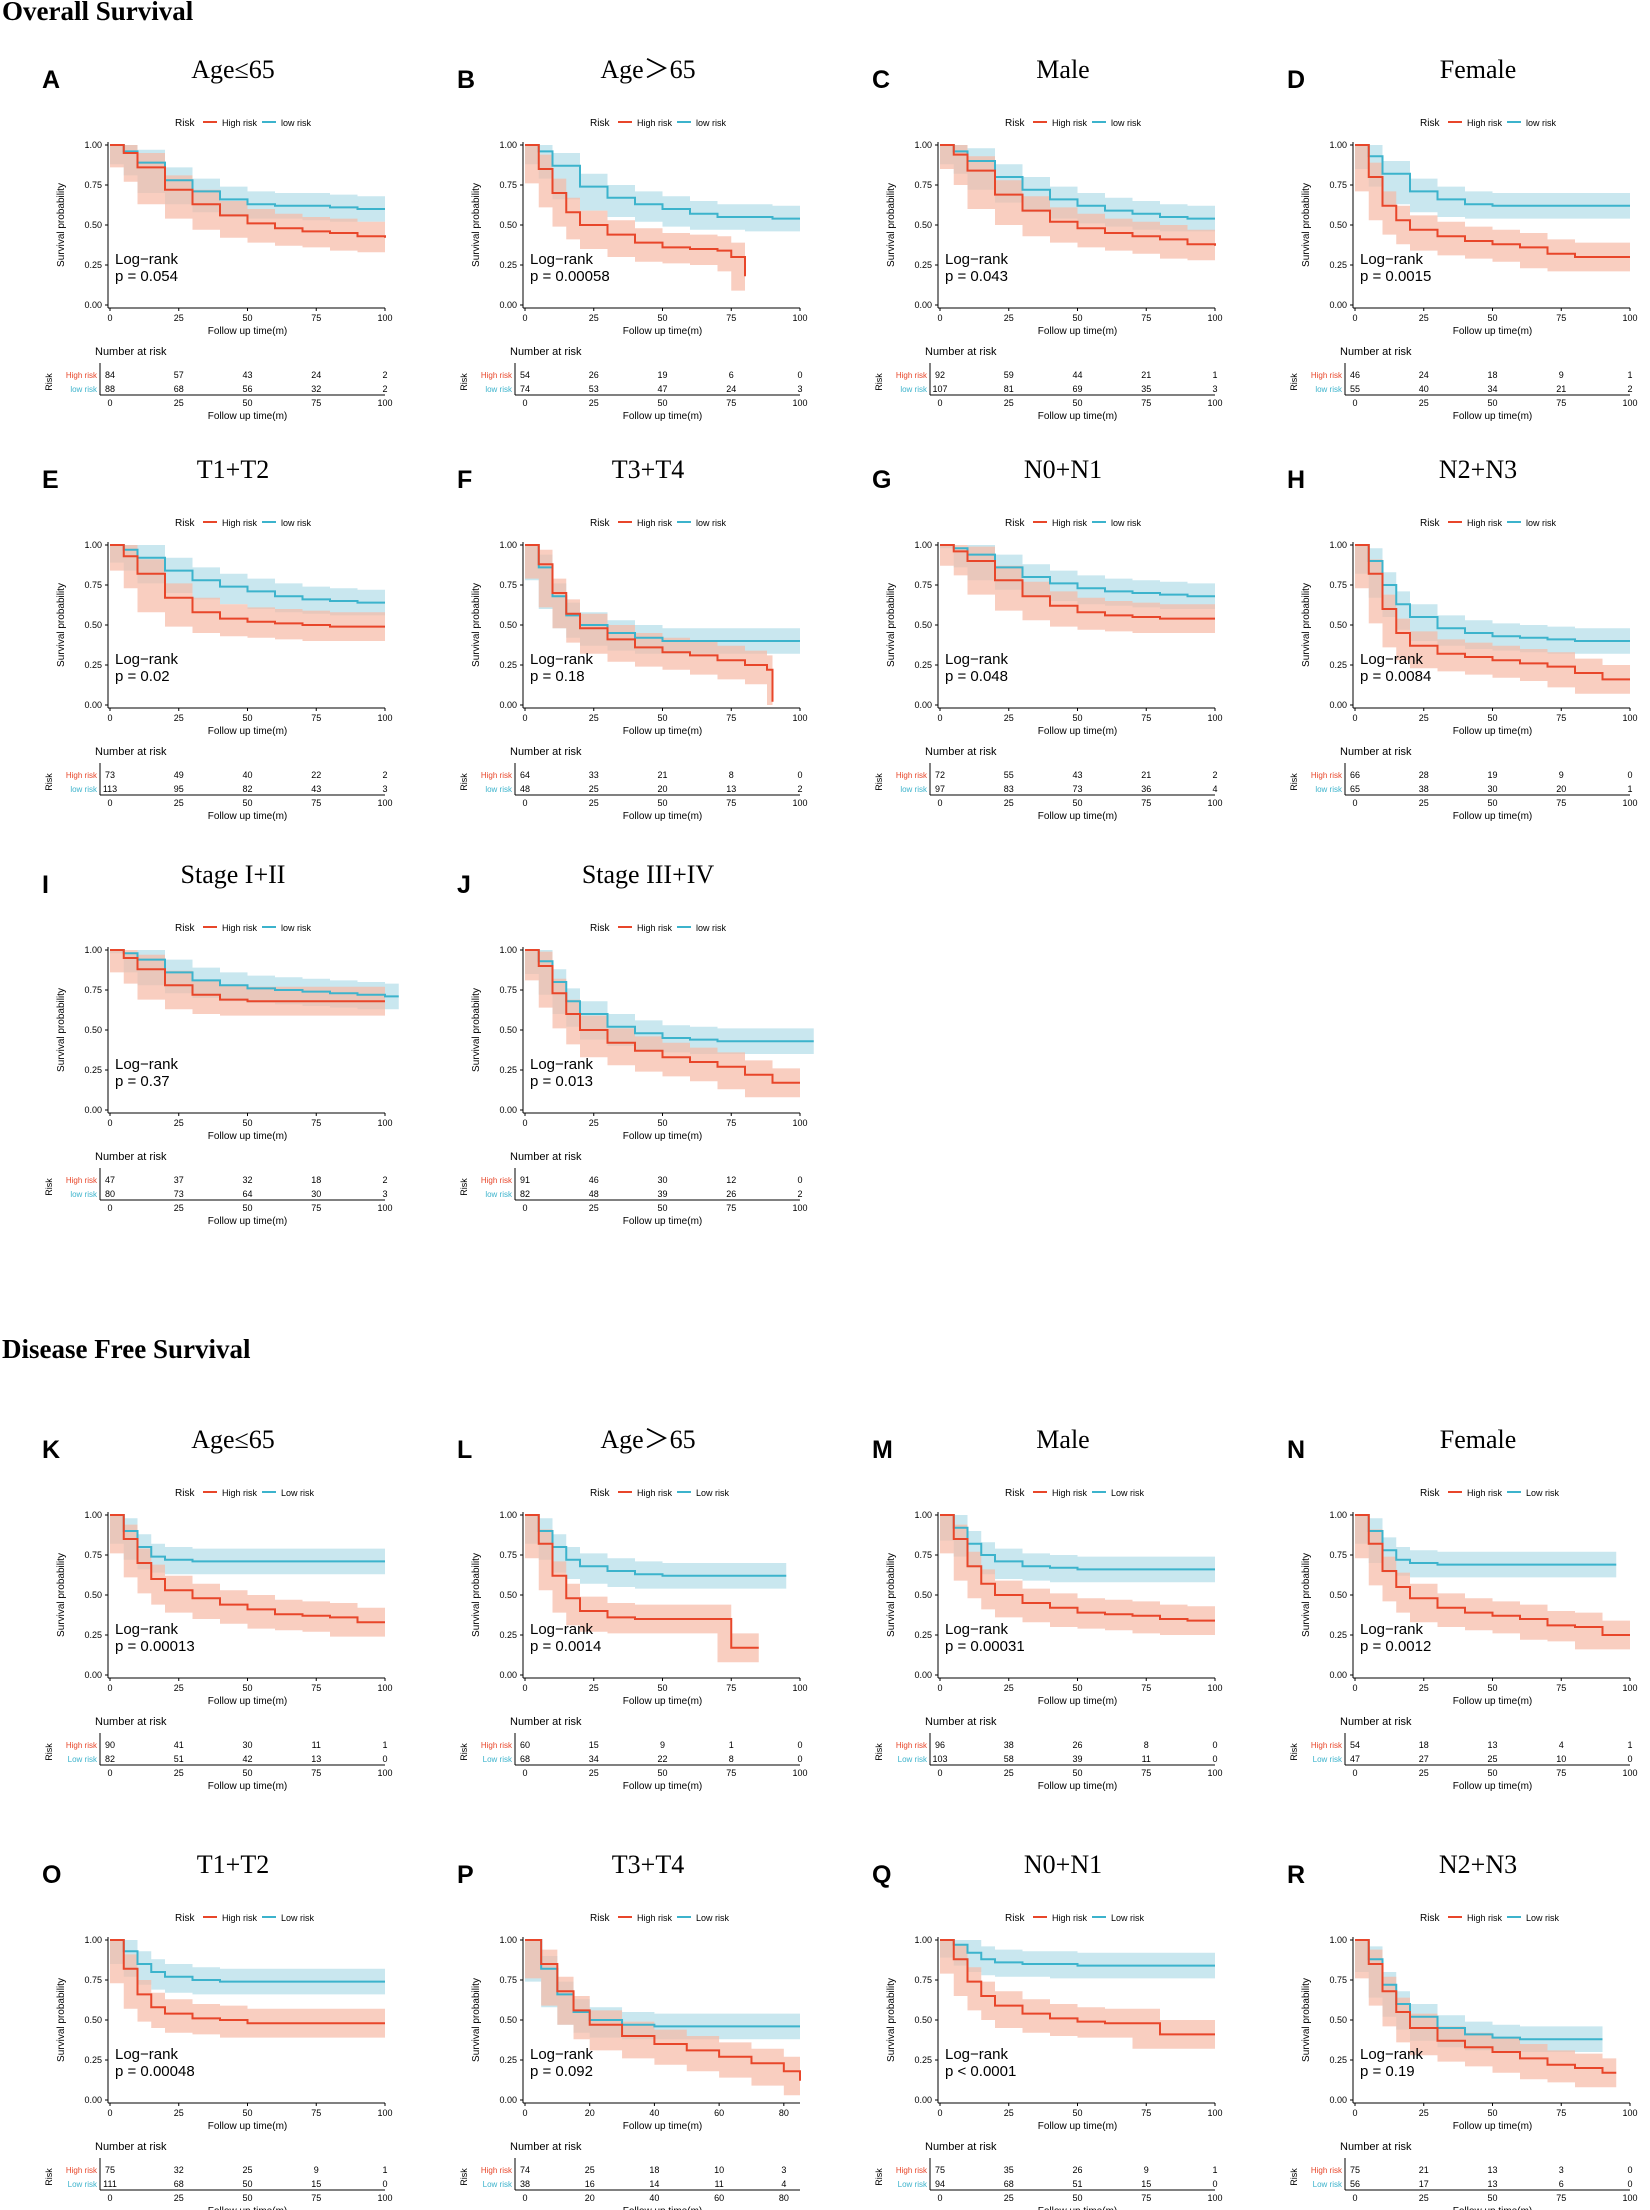 The height and width of the screenshot is (2210, 1650). Describe the element at coordinates (384, 318) in the screenshot. I see `panel-a-x-tick-label: 100` at that location.